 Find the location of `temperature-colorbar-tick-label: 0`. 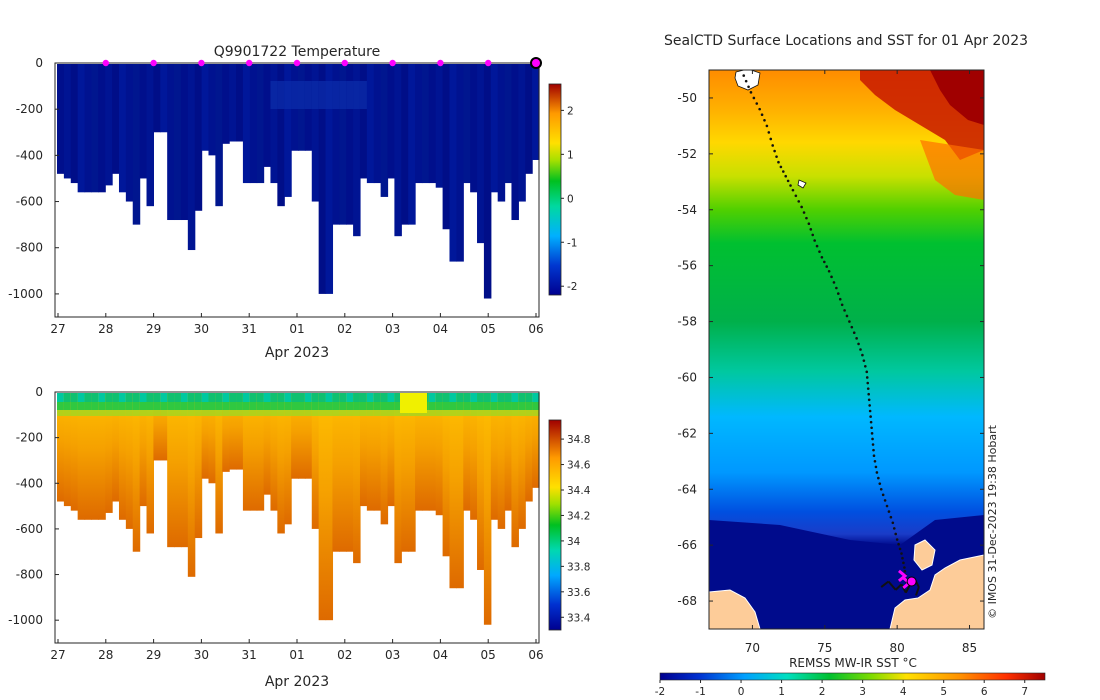

temperature-colorbar-tick-label: 0 is located at coordinates (570, 199).